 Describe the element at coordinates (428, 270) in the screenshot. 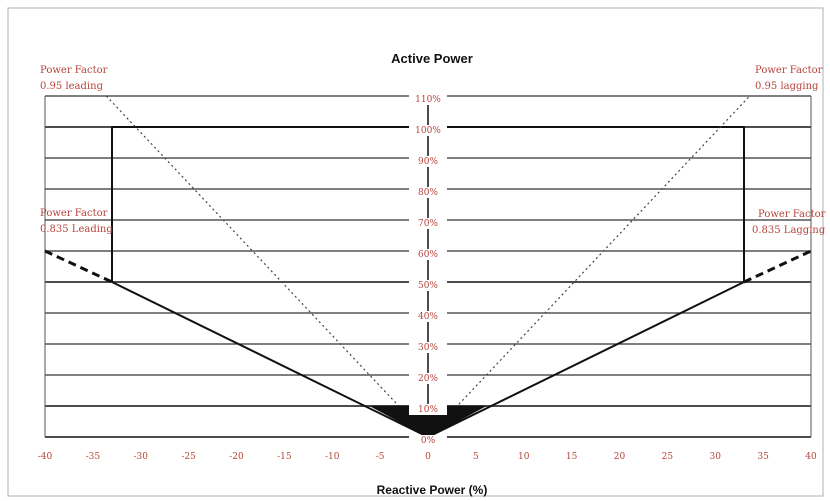

I see `y-tick-labels: 0% 10% 20% 30% 40% 50% 60% 70% 80% 90% 100% 110%` at that location.